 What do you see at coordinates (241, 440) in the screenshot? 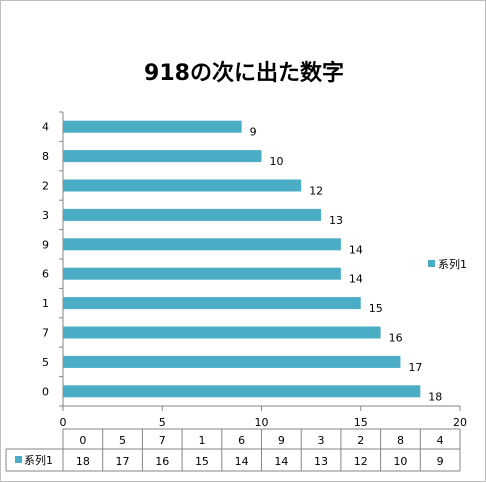
I see `table-header-cell: 6` at bounding box center [241, 440].